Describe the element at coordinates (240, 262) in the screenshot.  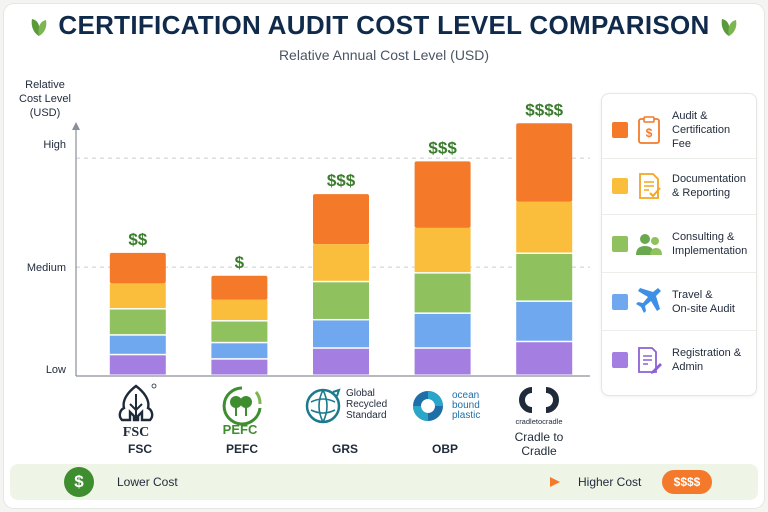
I see `cost-level-label: $` at that location.